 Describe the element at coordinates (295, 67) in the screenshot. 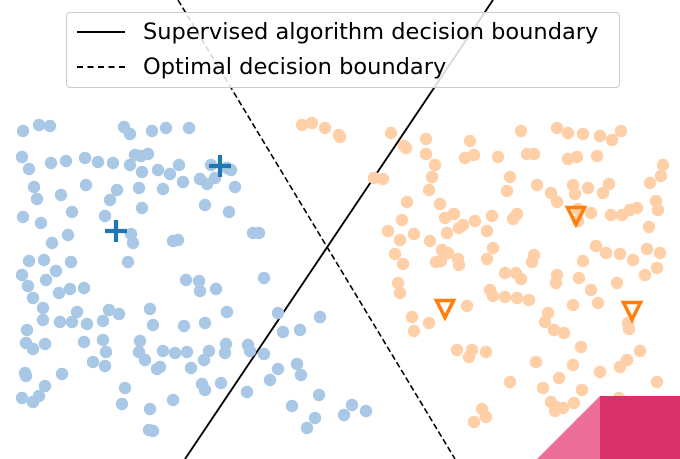

I see `legend-label-optimal: Optimal decision boundary` at that location.